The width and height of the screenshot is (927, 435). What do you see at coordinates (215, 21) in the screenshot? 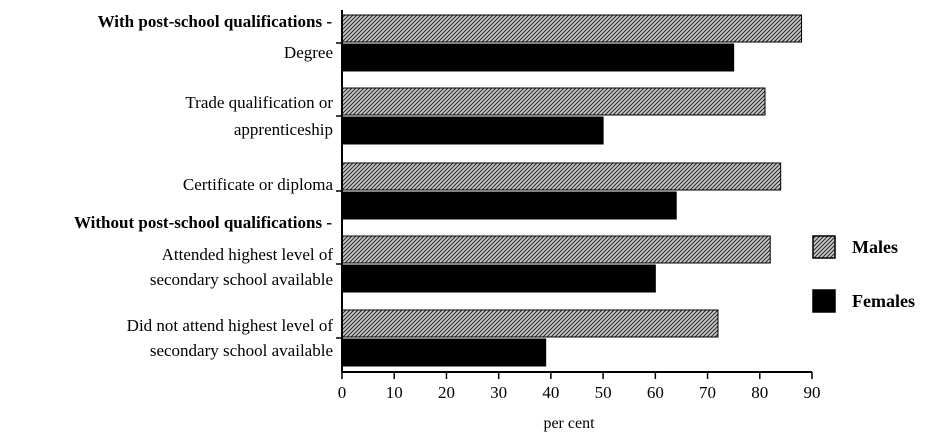
I see `group-label: With post-school qualifications -` at bounding box center [215, 21].